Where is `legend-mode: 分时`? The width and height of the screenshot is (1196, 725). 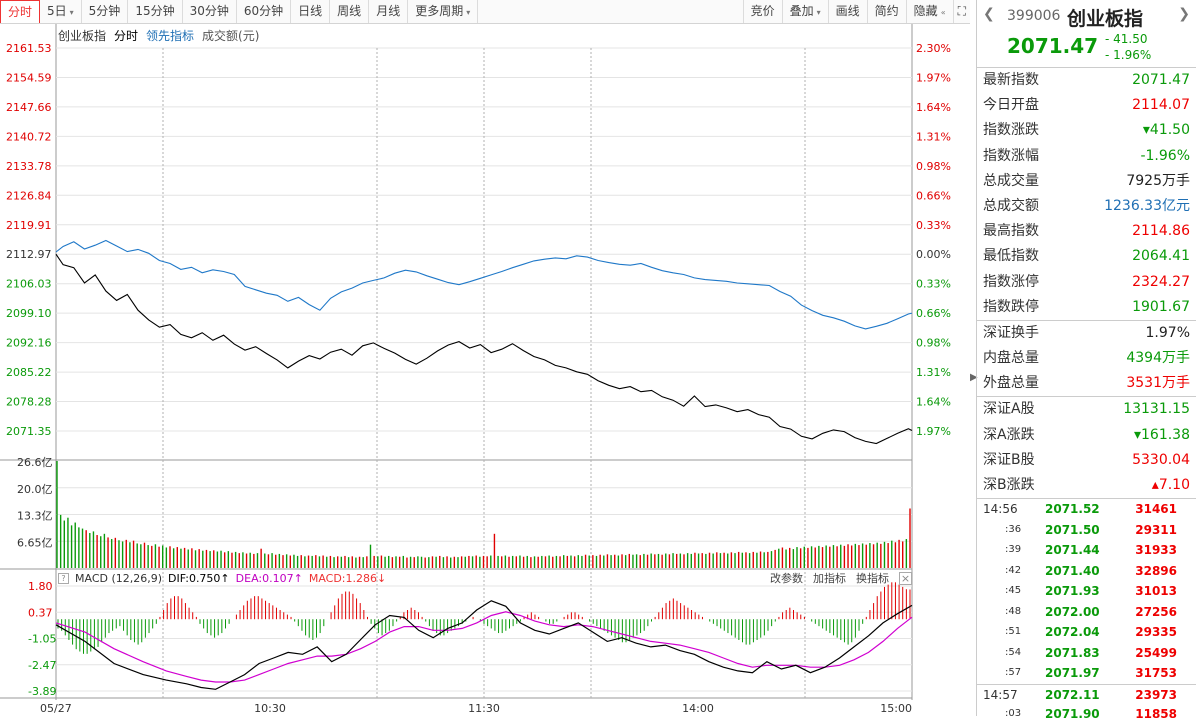 legend-mode: 分时 is located at coordinates (126, 36).